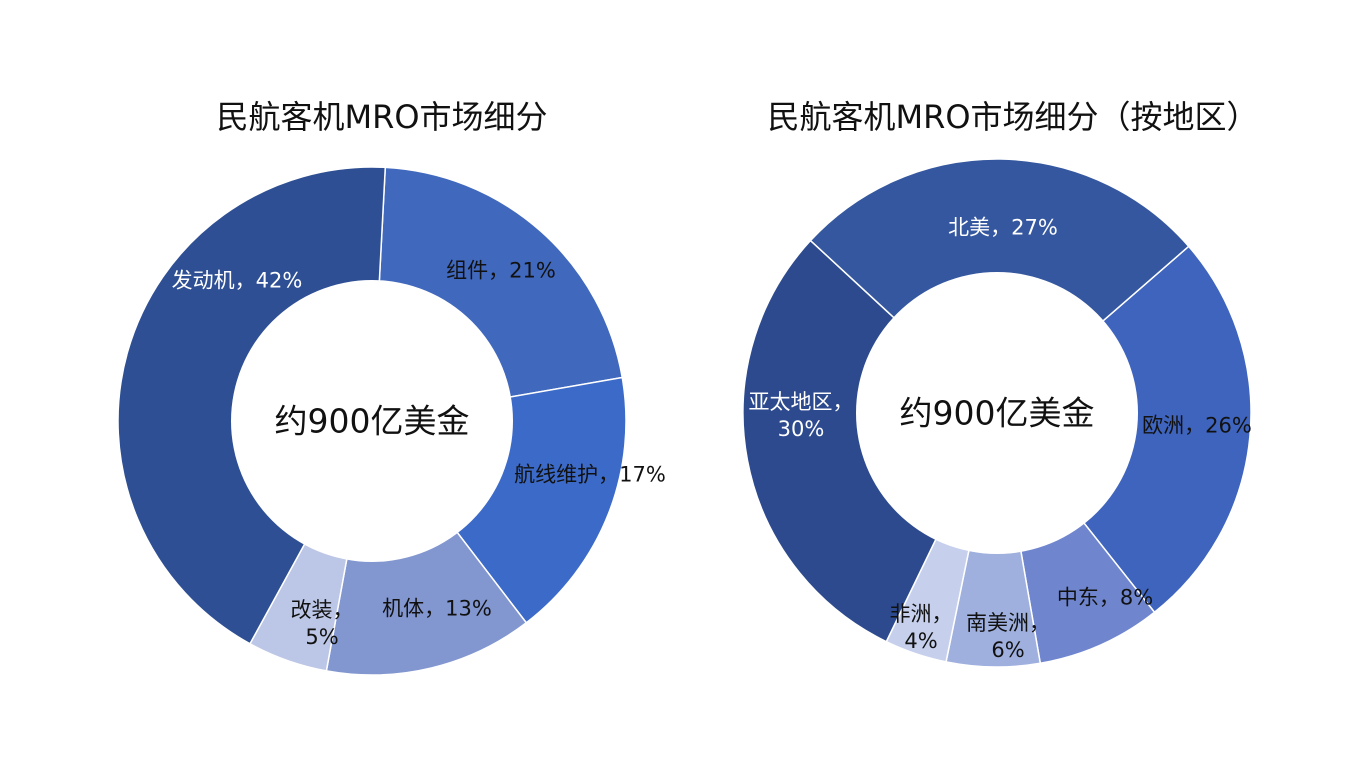 This screenshot has height=765, width=1353. What do you see at coordinates (801, 402) in the screenshot?
I see `slice-label-line: 亚太地区，` at bounding box center [801, 402].